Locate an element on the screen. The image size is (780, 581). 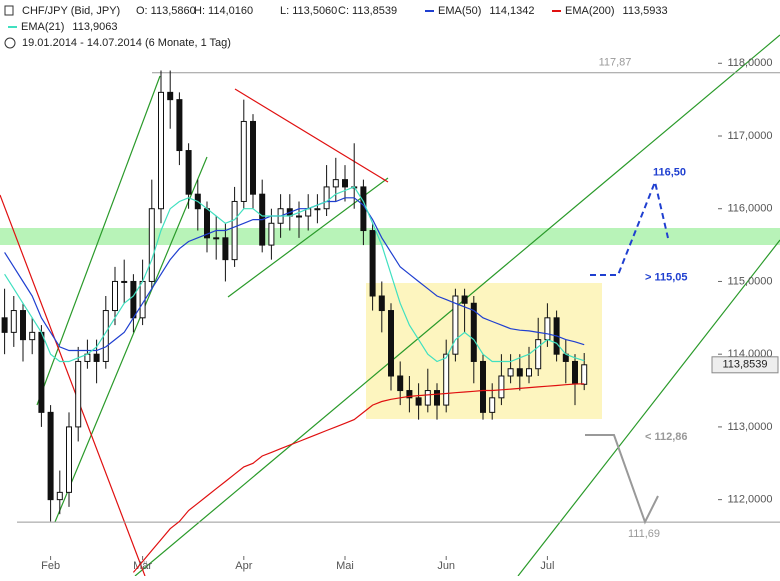
level-label: 117,87 is located at coordinates (615, 63).